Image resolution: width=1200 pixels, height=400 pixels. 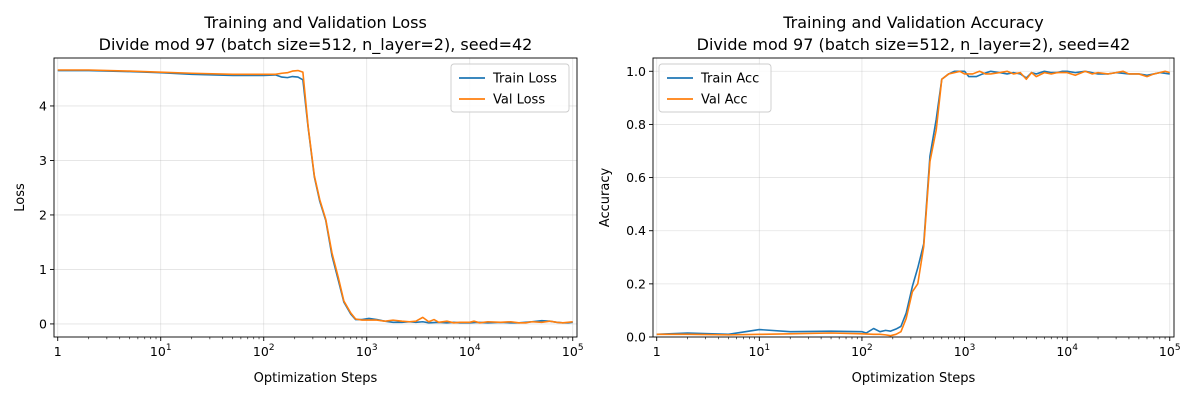 I want to click on y-tick-label: 0.6, so click(x=636, y=177).